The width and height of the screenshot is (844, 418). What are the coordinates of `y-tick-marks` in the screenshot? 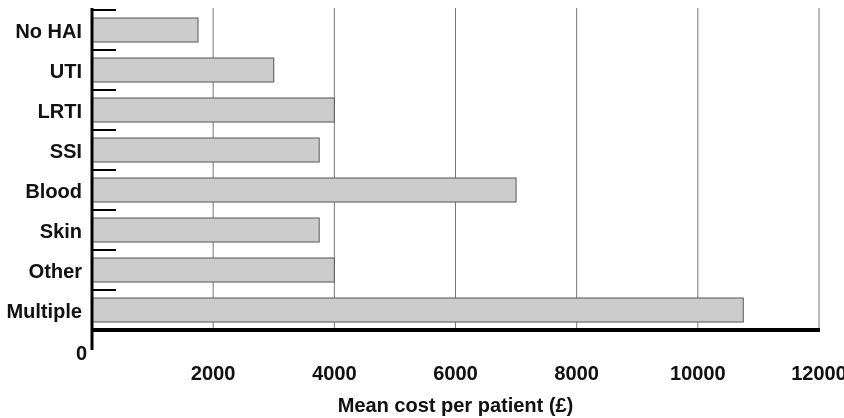 It's located at (104, 150).